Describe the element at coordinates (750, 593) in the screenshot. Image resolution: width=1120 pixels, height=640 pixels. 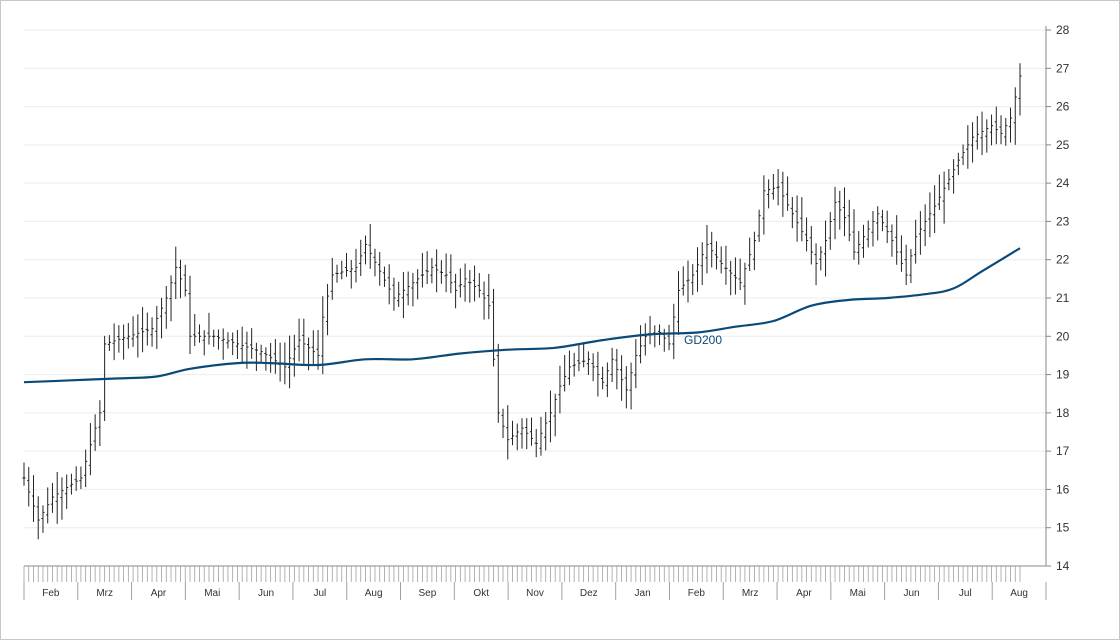
I see `x-tick-label: Mrz` at that location.